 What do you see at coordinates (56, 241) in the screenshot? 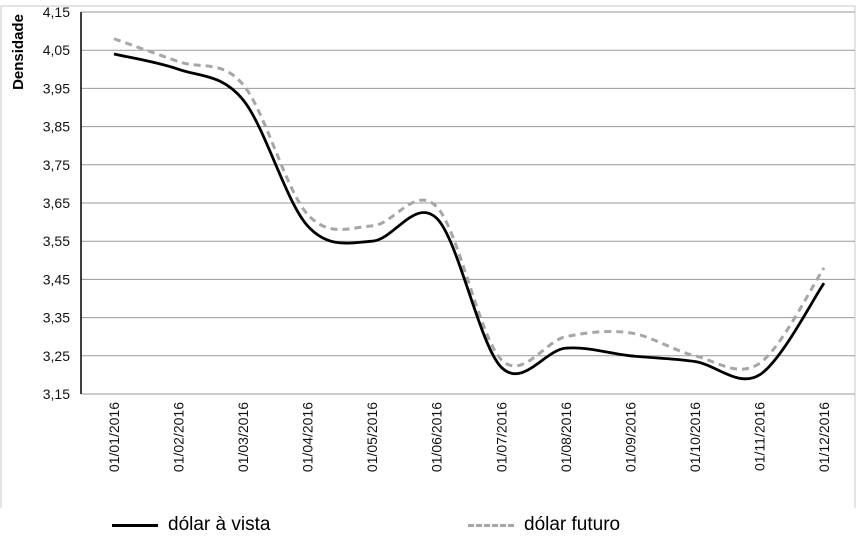
I see `y-tick-label: 3,55` at bounding box center [56, 241].